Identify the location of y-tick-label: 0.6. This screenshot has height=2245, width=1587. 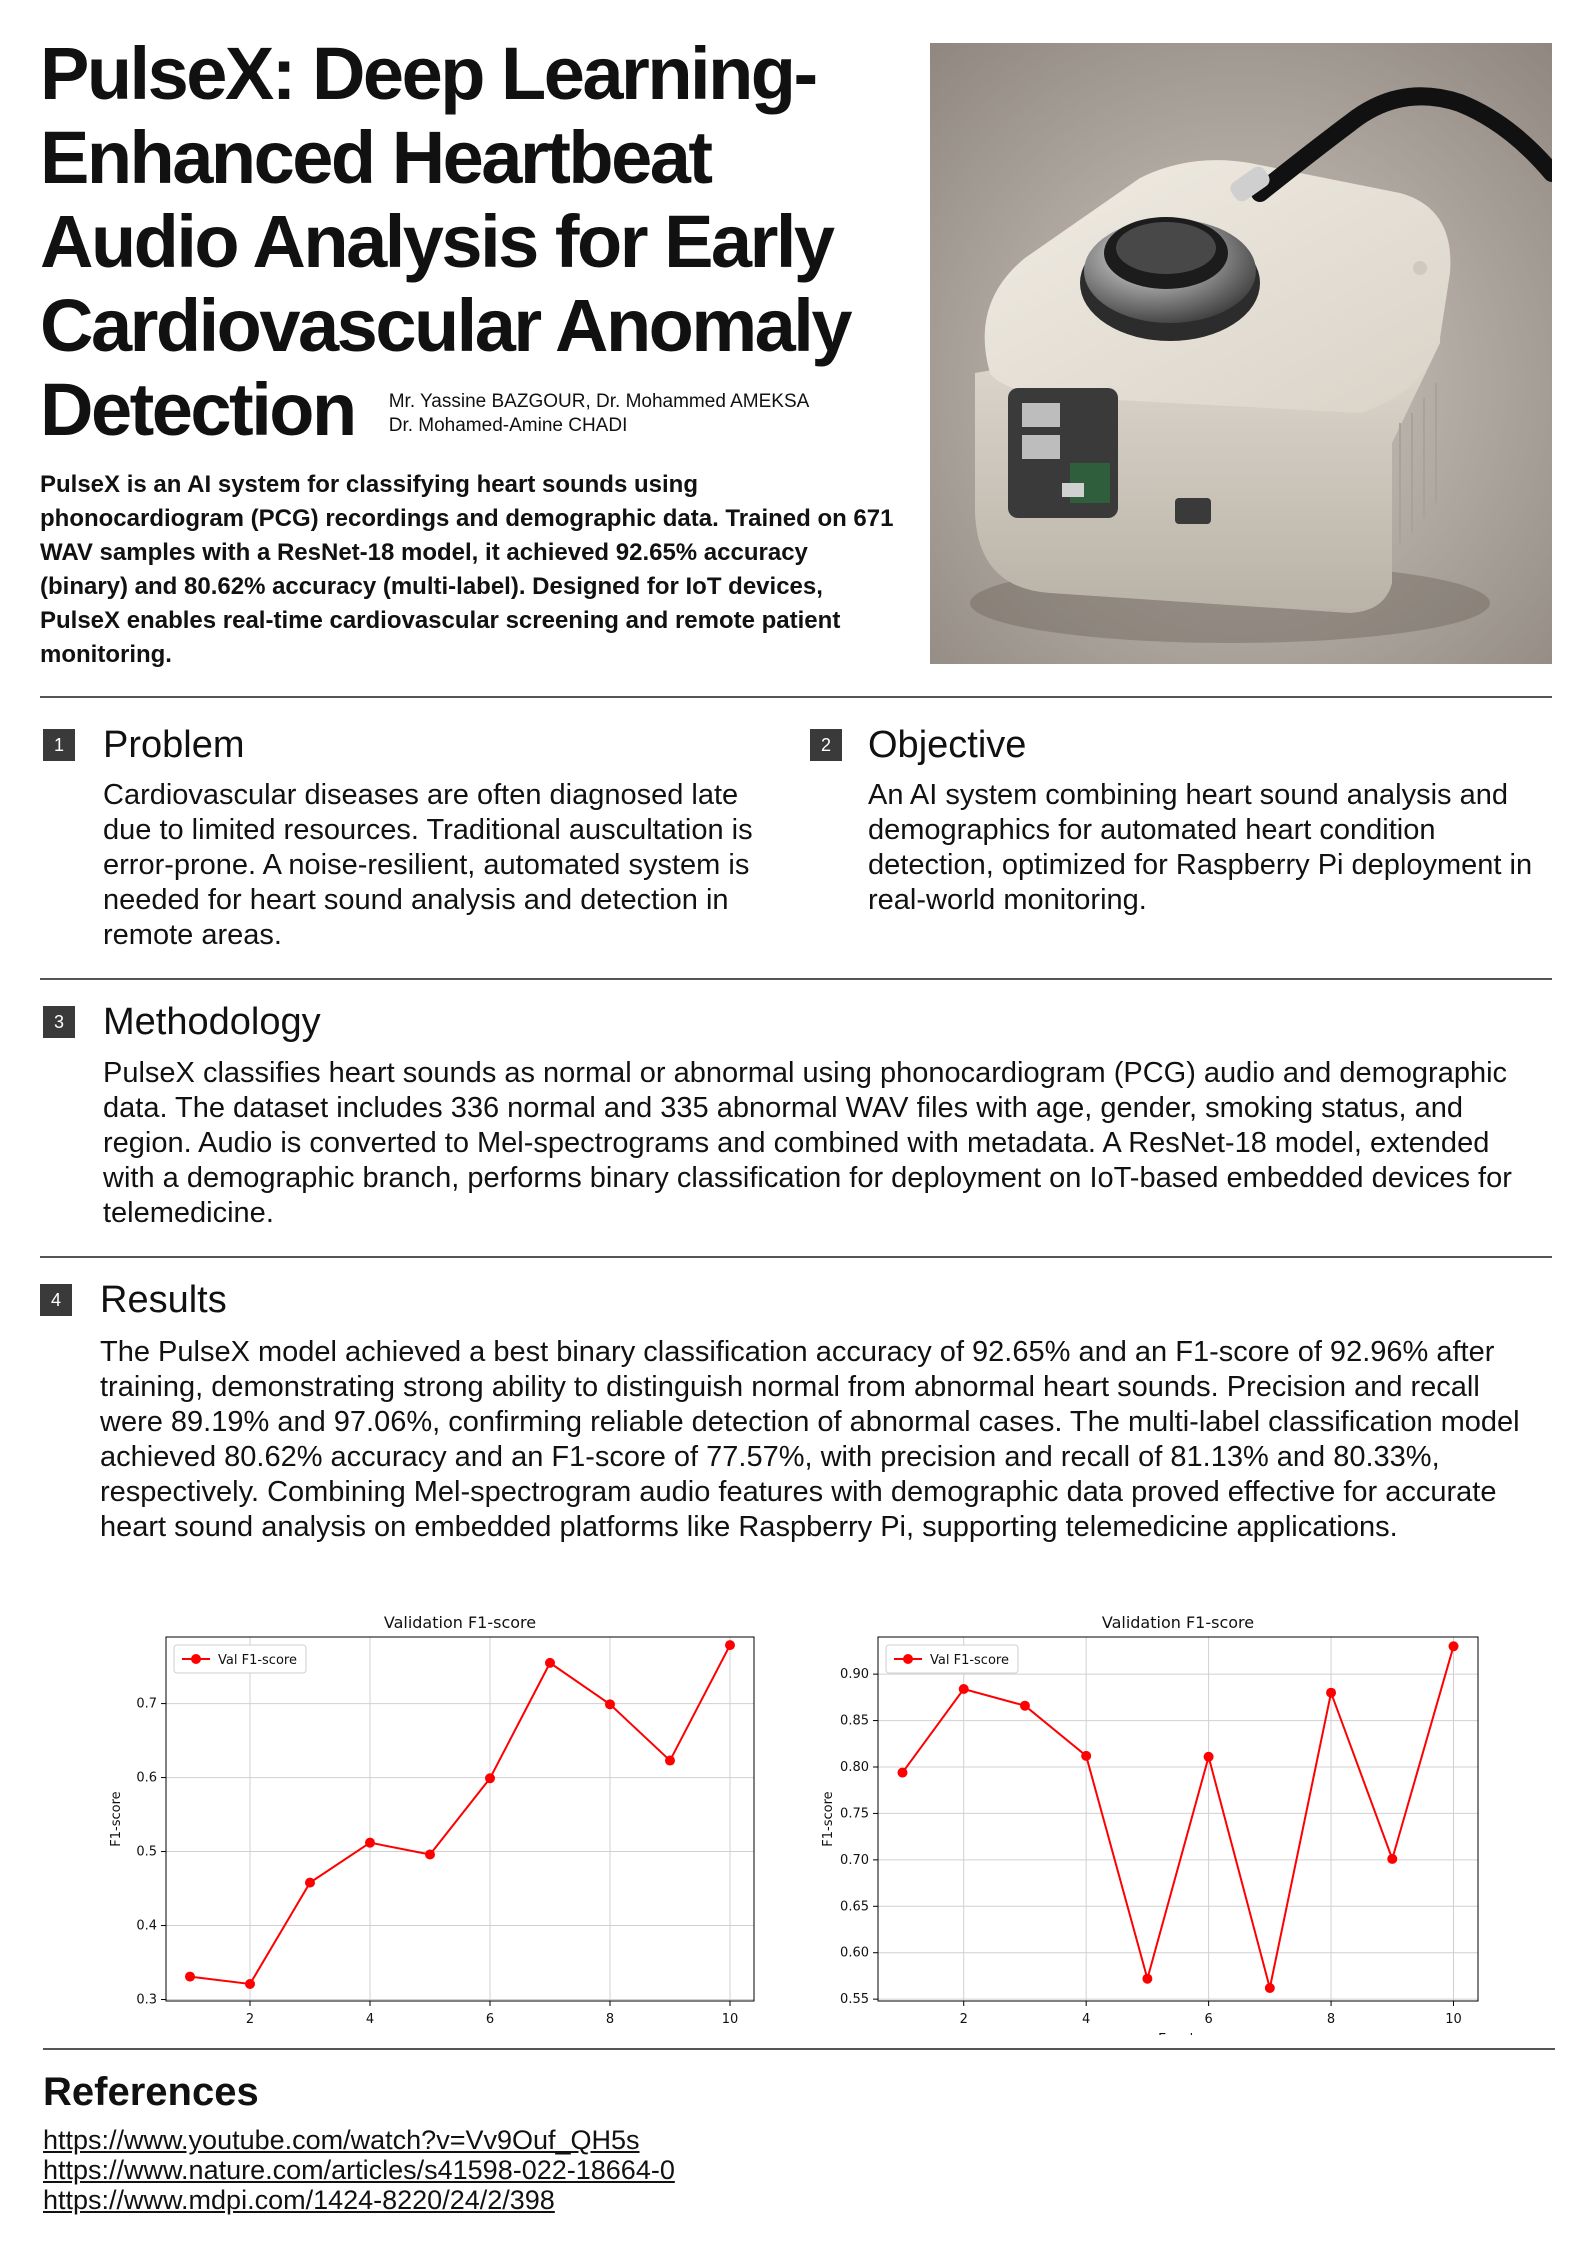
(146, 1778).